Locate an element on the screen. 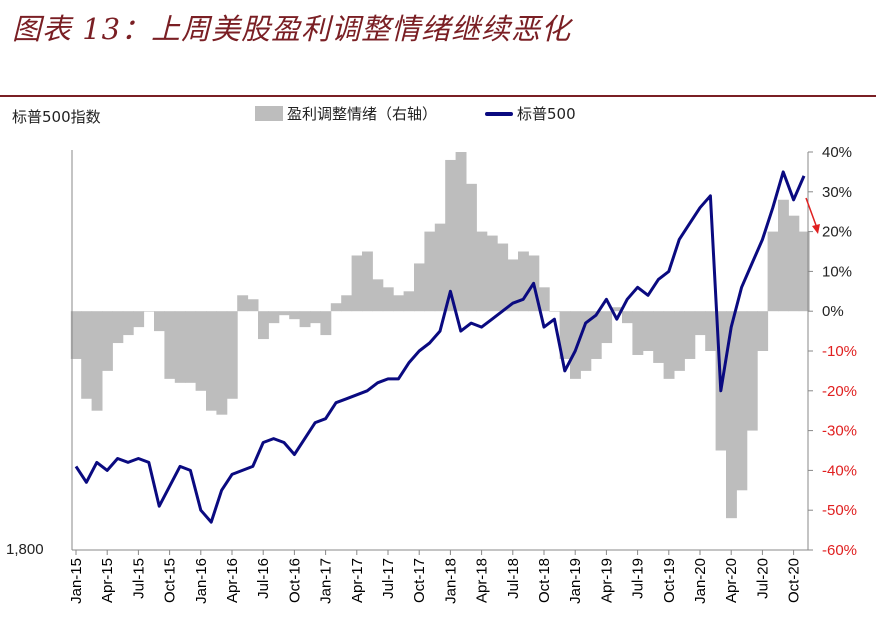  x-tick-label: Jul-15 is located at coordinates (138, 578).